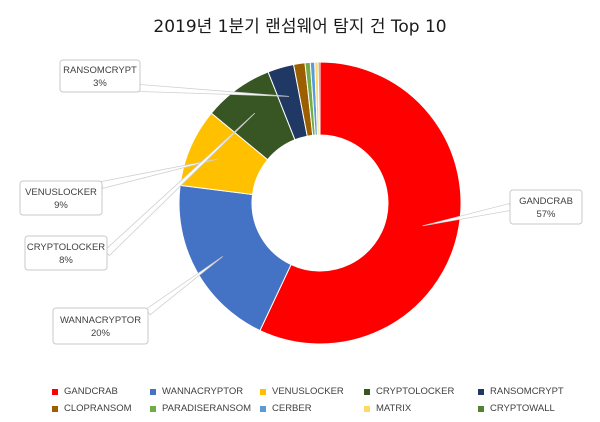 The height and width of the screenshot is (422, 600). Describe the element at coordinates (91, 391) in the screenshot. I see `legend-label-gandcrab: GANDCRAB` at that location.